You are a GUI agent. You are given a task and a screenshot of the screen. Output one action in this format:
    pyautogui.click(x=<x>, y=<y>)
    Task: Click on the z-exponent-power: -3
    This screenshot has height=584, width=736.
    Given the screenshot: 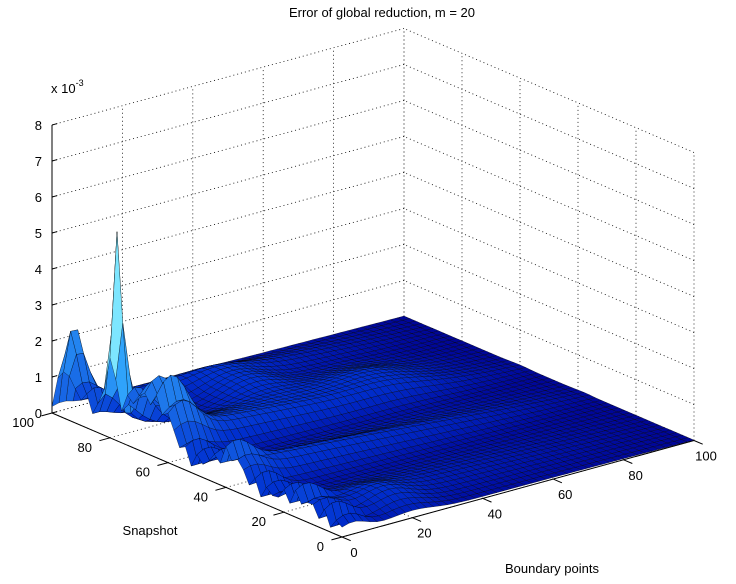 What is the action you would take?
    pyautogui.click(x=80, y=83)
    